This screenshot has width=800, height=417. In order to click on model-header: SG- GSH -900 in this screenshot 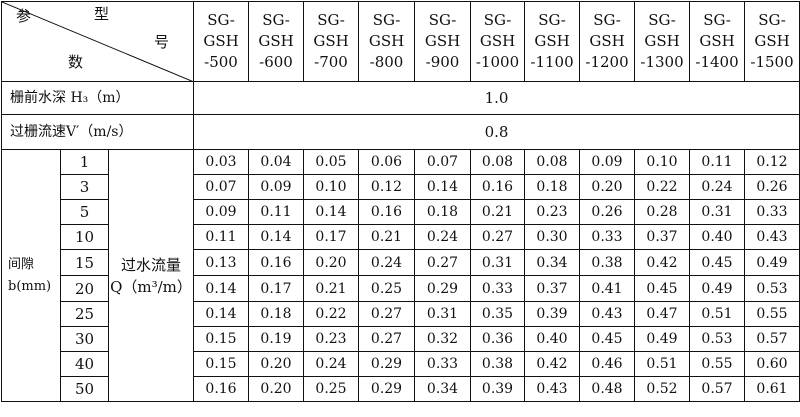, I will do `click(443, 41)`.